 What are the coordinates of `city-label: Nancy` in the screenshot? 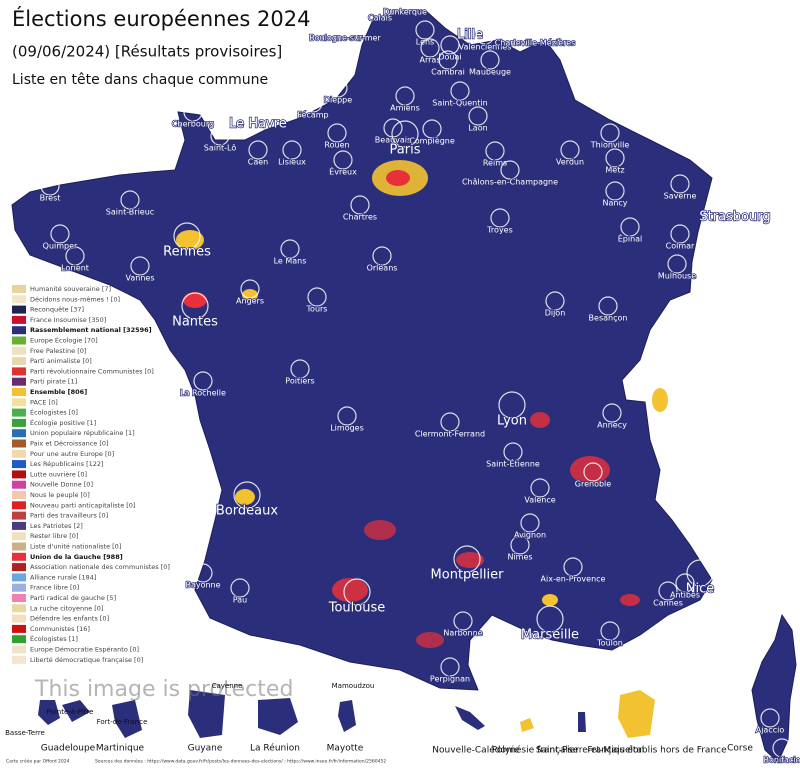 It's located at (614, 203).